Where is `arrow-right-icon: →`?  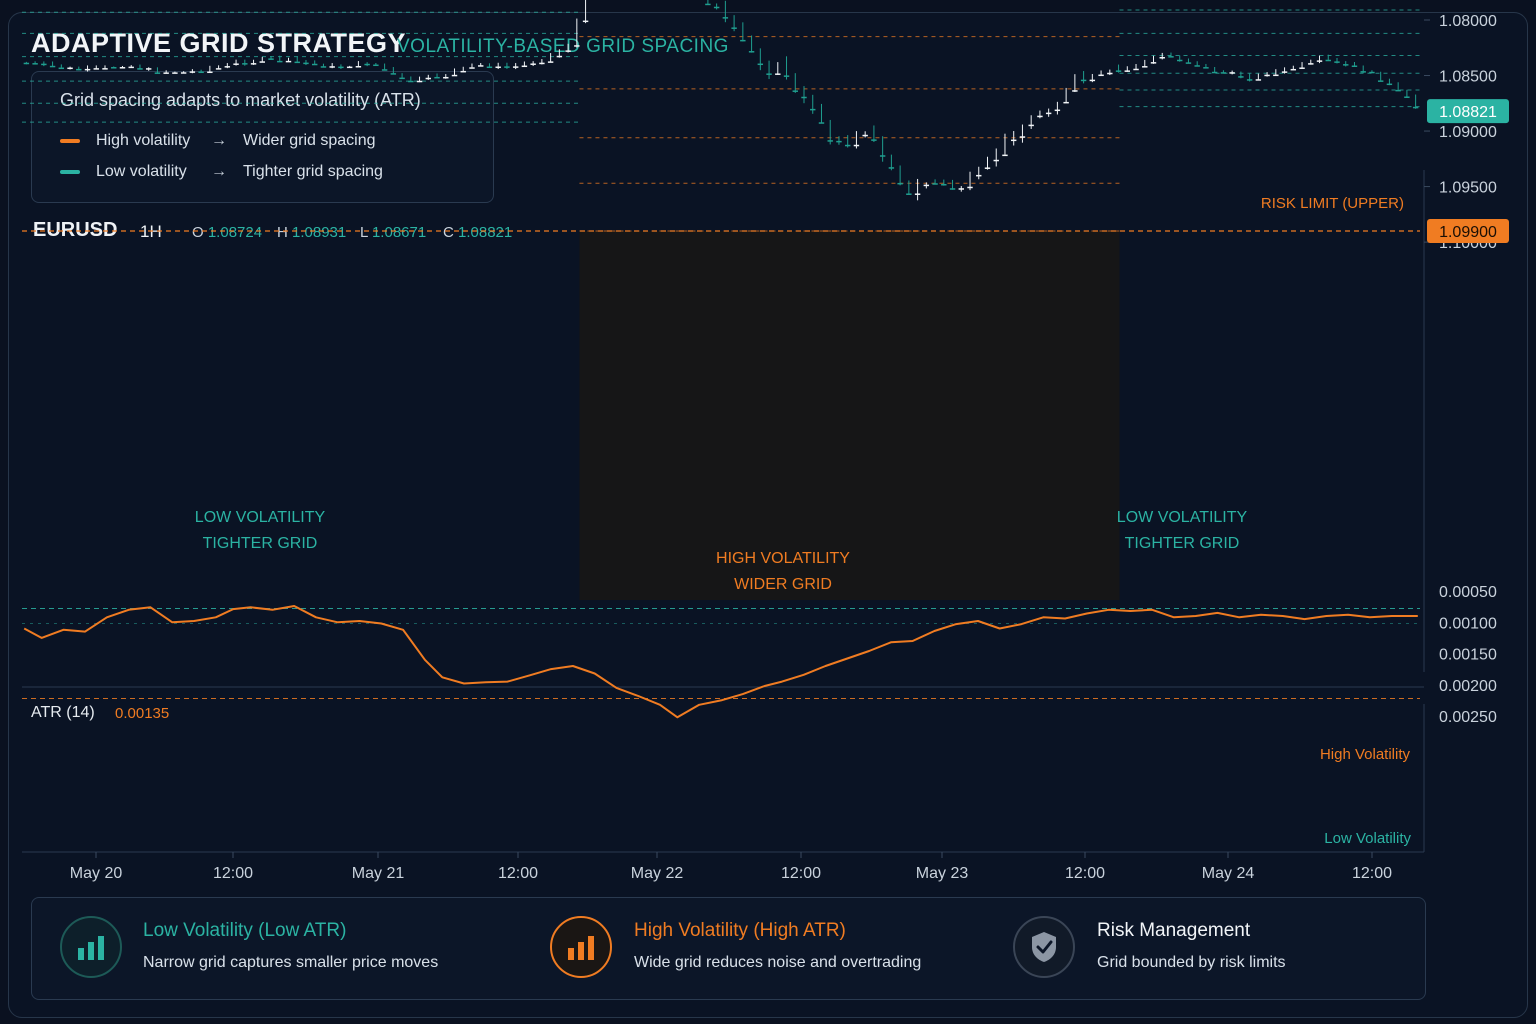 arrow-right-icon: → is located at coordinates (219, 171).